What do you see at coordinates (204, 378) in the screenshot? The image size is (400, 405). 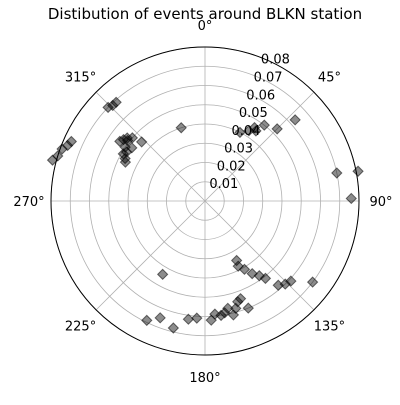 I see `angle-tick-label-4: 180°` at bounding box center [204, 378].